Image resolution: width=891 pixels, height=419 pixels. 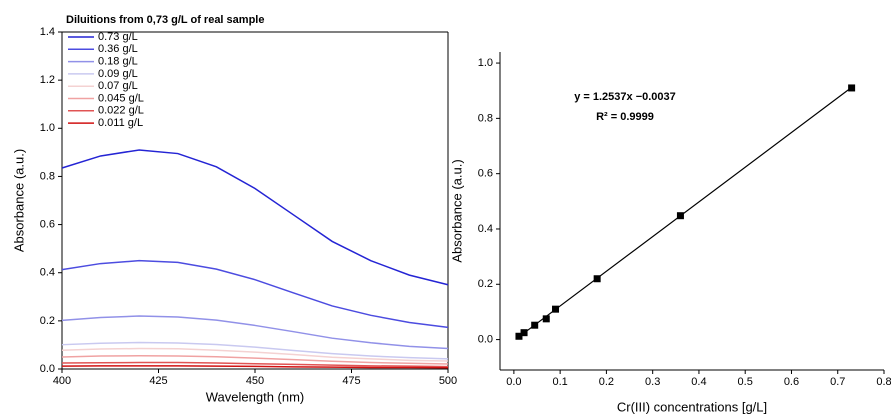 What do you see at coordinates (121, 98) in the screenshot?
I see `legend-label: 0.045 g/L` at bounding box center [121, 98].